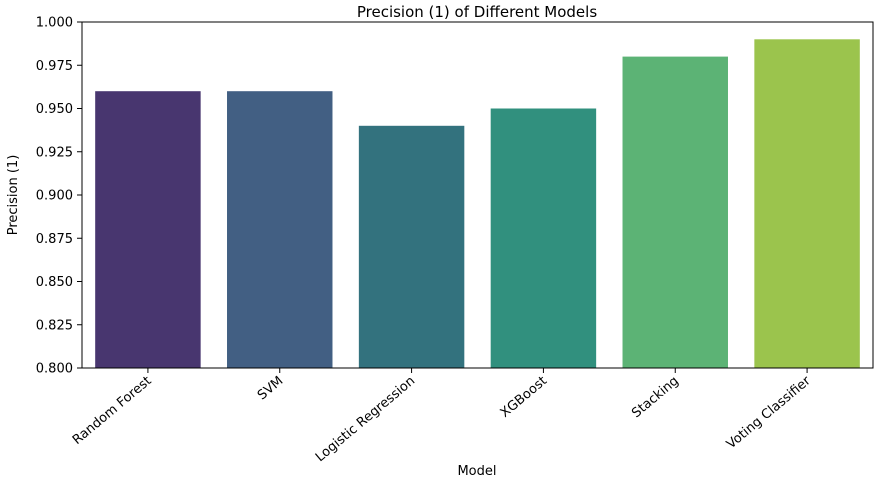 This screenshot has height=484, width=885. Describe the element at coordinates (365, 420) in the screenshot. I see `x-tick-label: Logistic Regression` at that location.